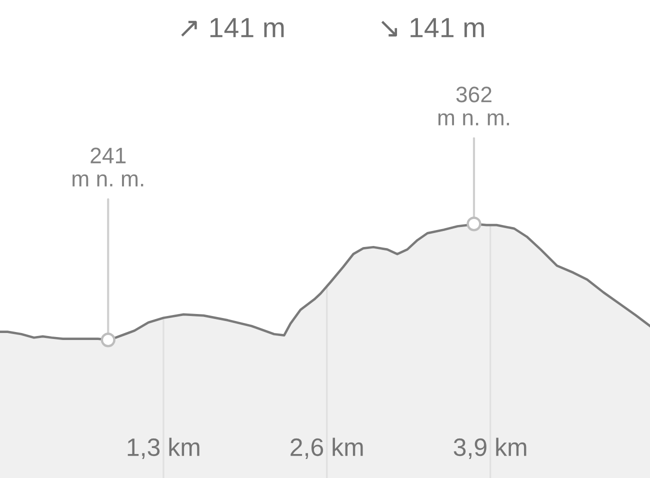 This screenshot has width=650, height=478. Describe the element at coordinates (473, 106) in the screenshot. I see `annotation: 362 m n. m.` at that location.